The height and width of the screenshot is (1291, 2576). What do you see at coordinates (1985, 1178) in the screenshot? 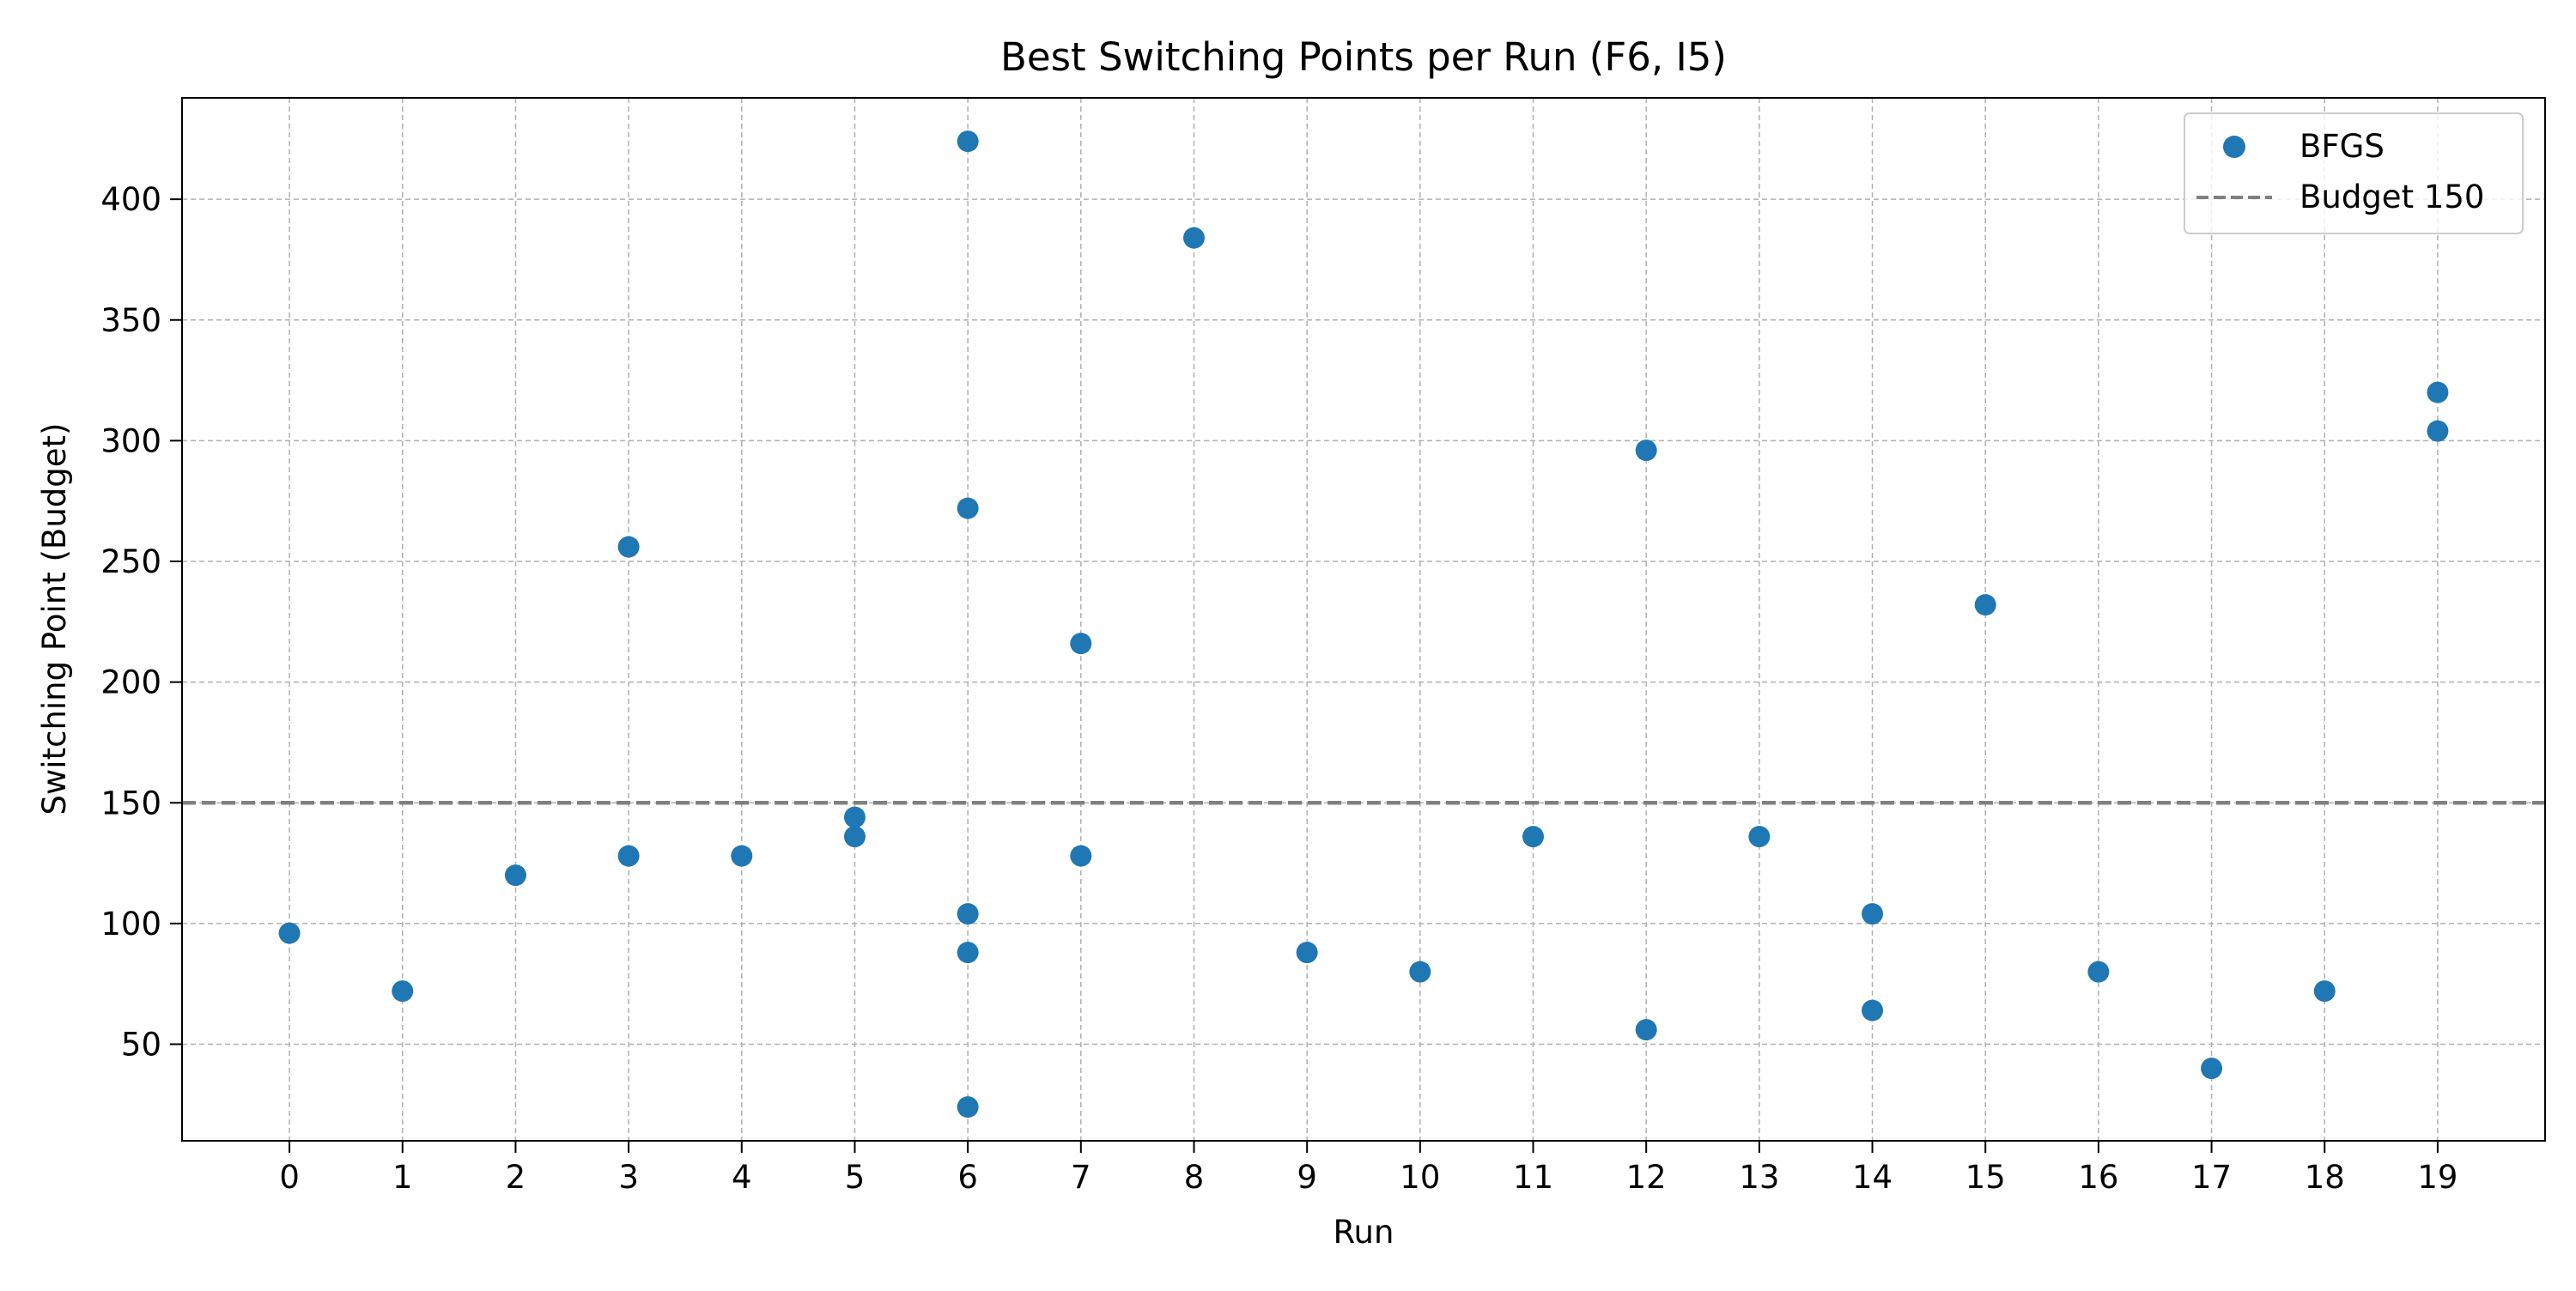
I see `x-tick-label: 15` at bounding box center [1985, 1178].